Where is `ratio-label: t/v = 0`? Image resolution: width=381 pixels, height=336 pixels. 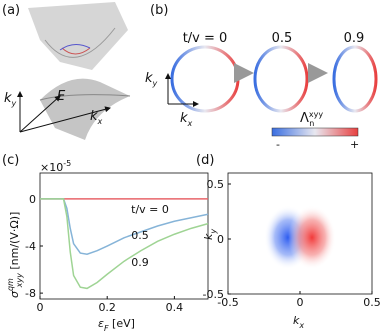 ratio-label: t/v = 0 is located at coordinates (205, 38).